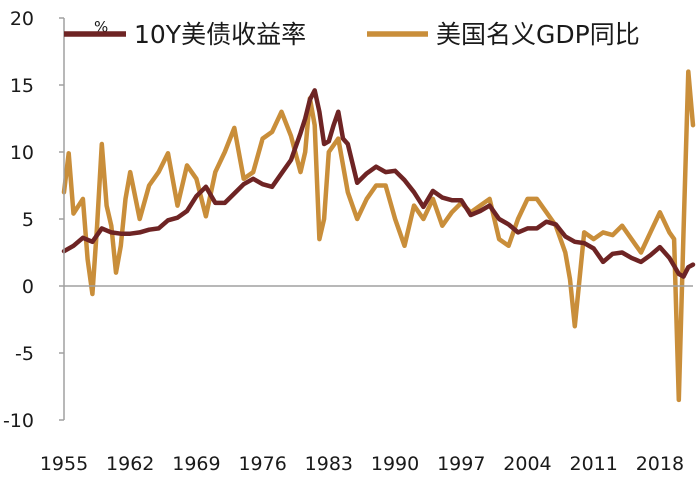 The height and width of the screenshot is (478, 700). What do you see at coordinates (538, 34) in the screenshot?
I see `legend-label-1: 美国名义GDP同比` at bounding box center [538, 34].